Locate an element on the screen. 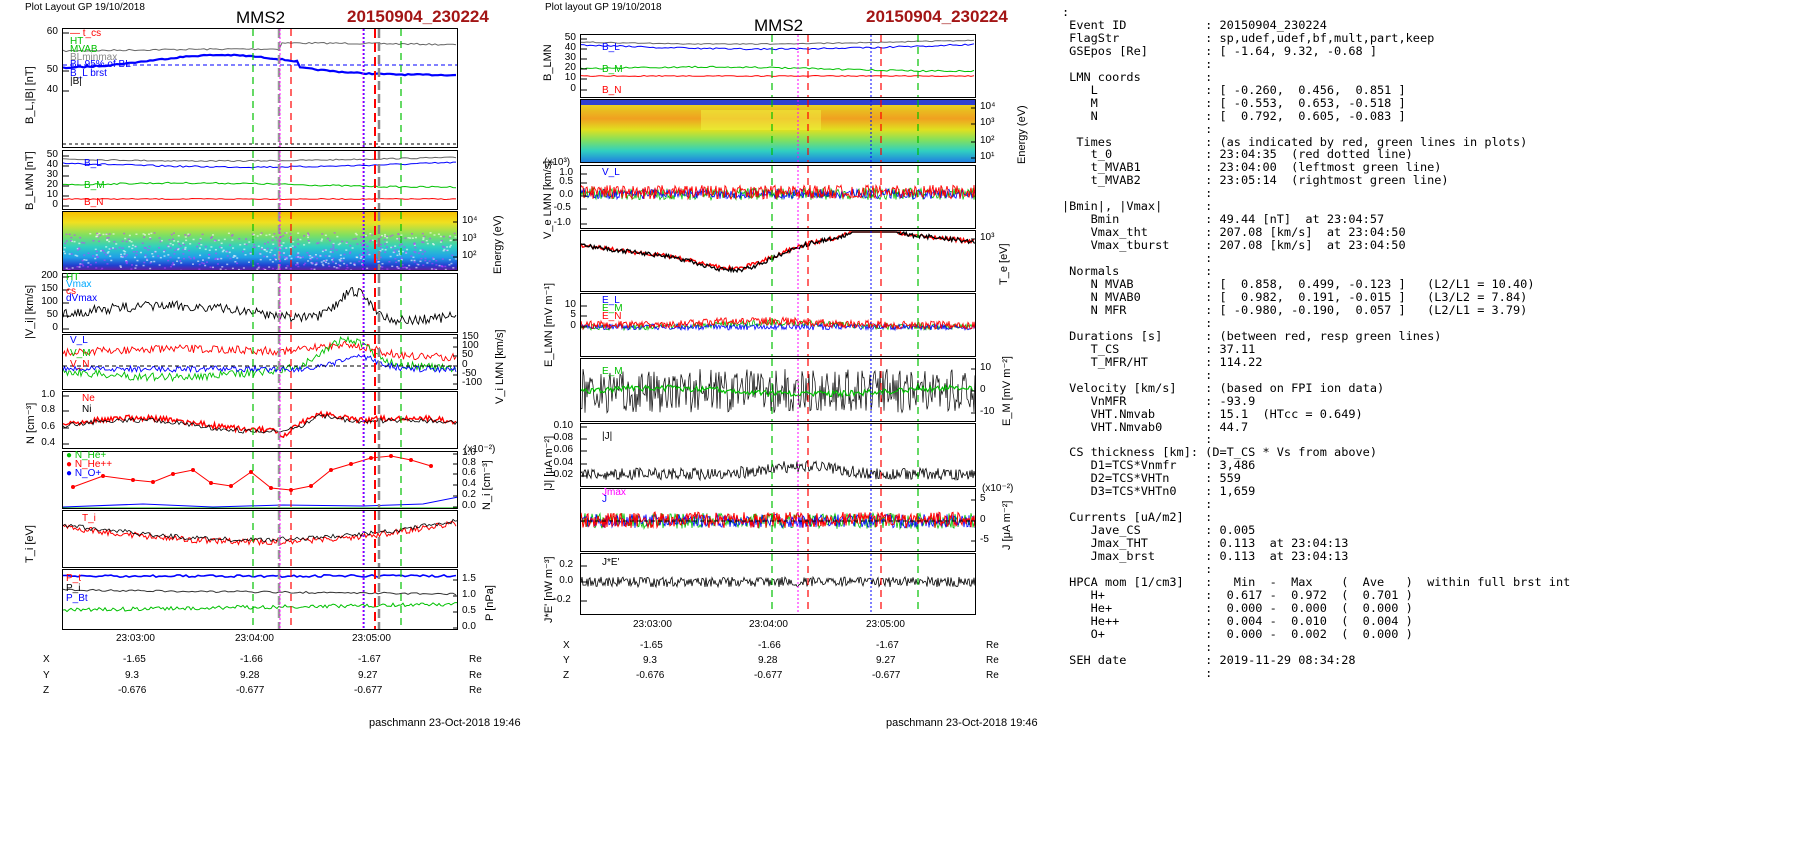 This screenshot has width=1804, height=841. legend-entry: ● N_He+ is located at coordinates (86, 455).